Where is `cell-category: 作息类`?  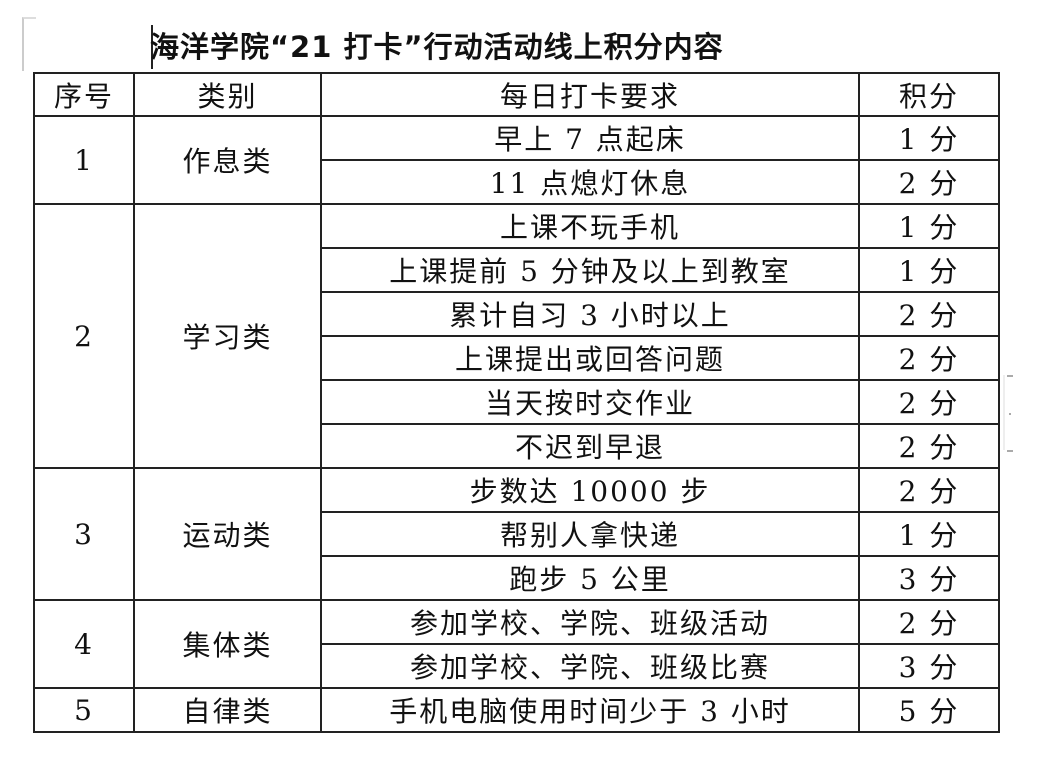 cell-category: 作息类 is located at coordinates (227, 160).